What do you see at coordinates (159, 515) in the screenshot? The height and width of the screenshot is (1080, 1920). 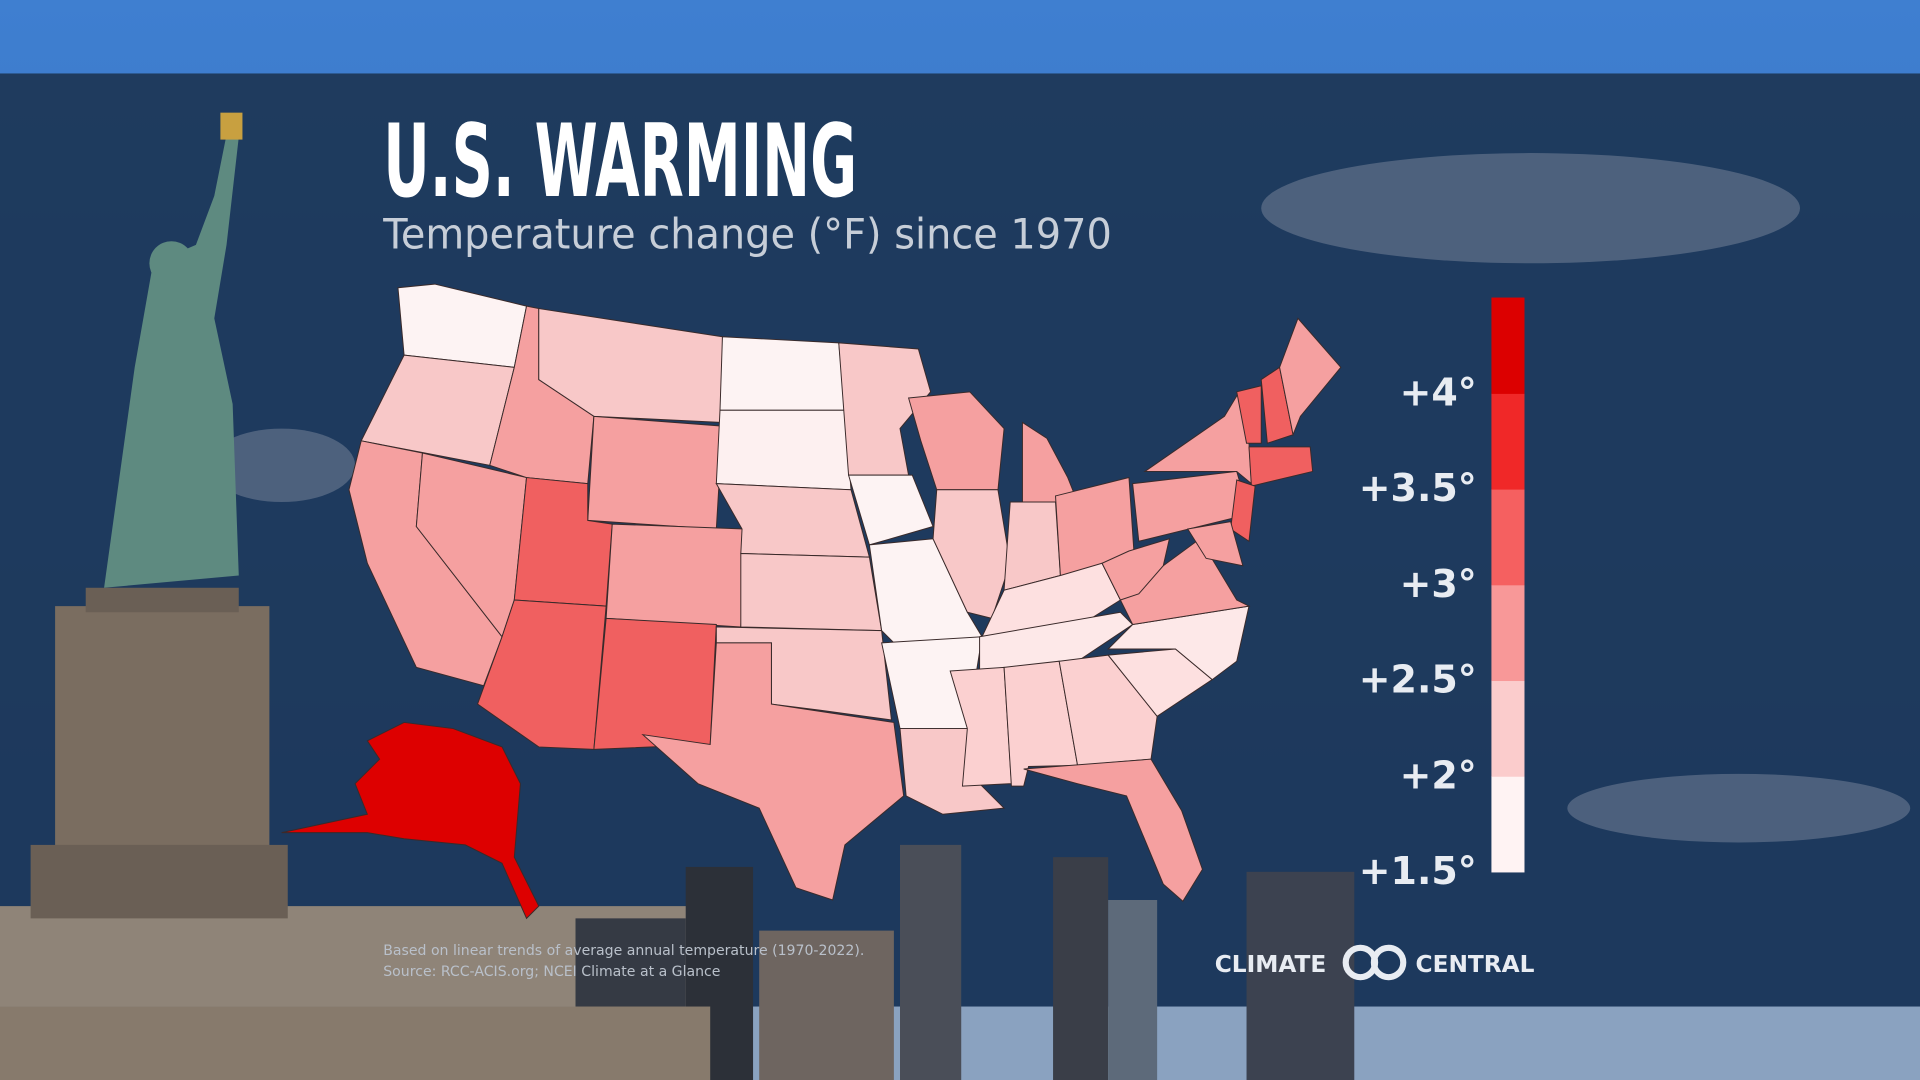 I see `statue` at bounding box center [159, 515].